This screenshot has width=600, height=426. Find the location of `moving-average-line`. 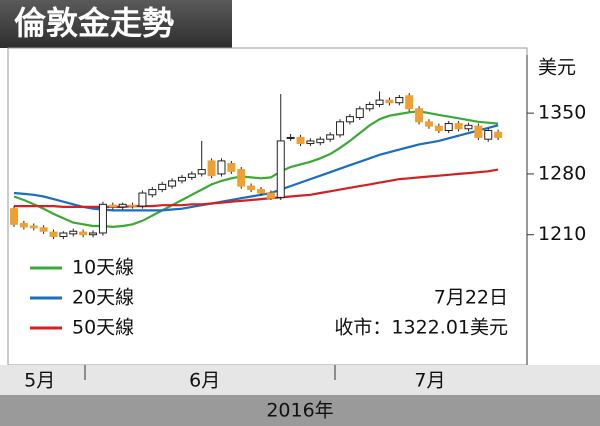

moving-average-line is located at coordinates (256, 188).